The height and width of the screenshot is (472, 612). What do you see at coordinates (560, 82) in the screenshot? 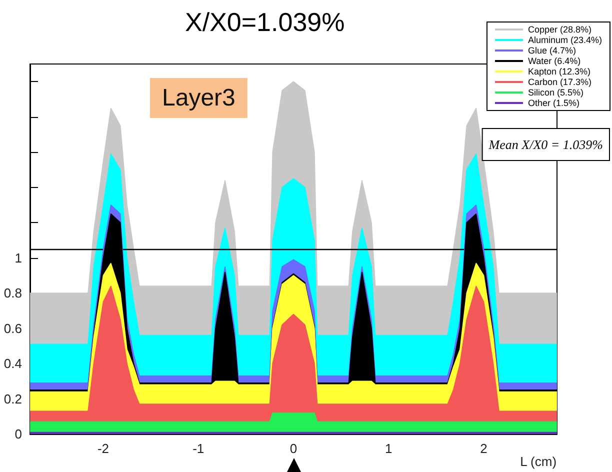
I see `legend-label: Carbon (17.3%)` at bounding box center [560, 82].